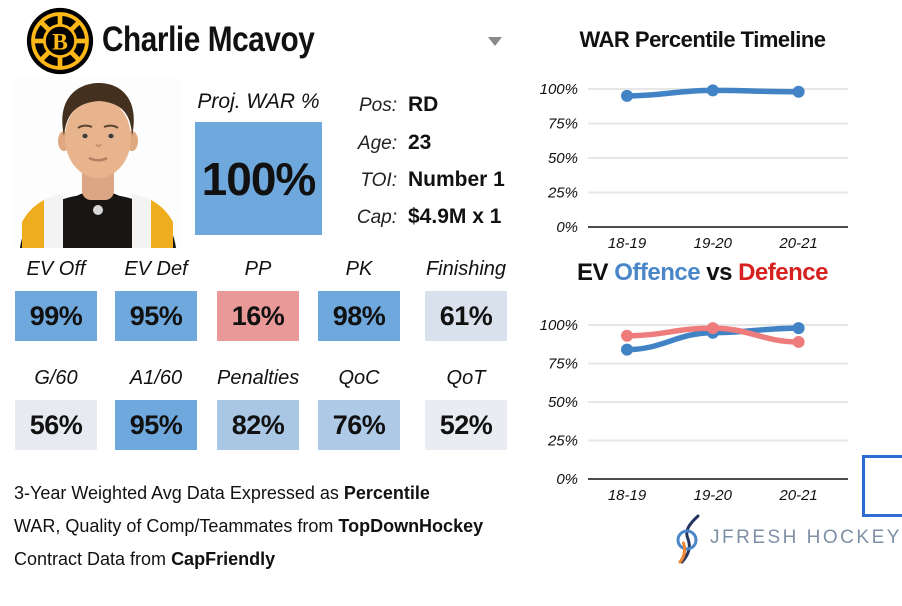 The height and width of the screenshot is (606, 902). What do you see at coordinates (423, 104) in the screenshot?
I see `bio-value-pos: RD` at bounding box center [423, 104].